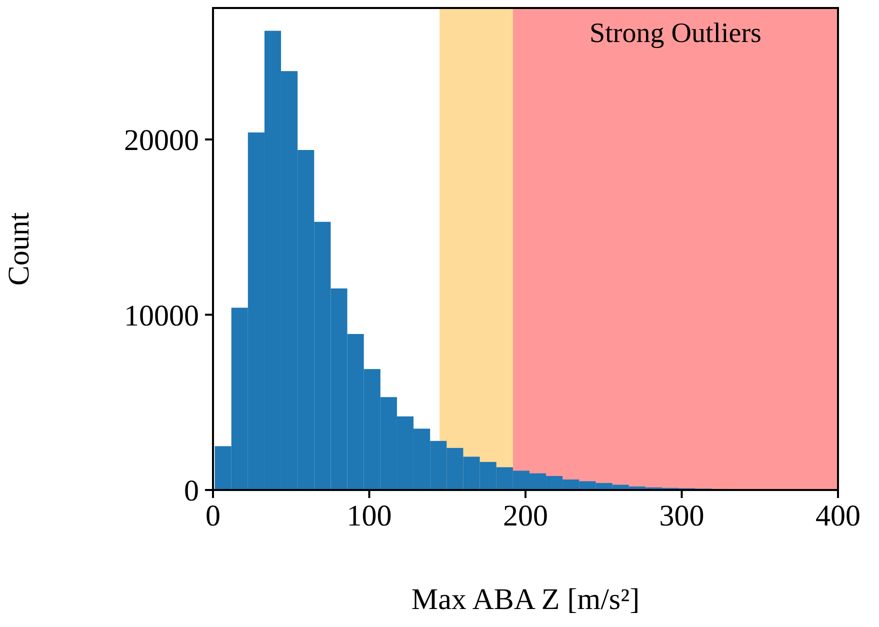 This screenshot has width=879, height=627. I want to click on x-tick-label: 100, so click(369, 515).